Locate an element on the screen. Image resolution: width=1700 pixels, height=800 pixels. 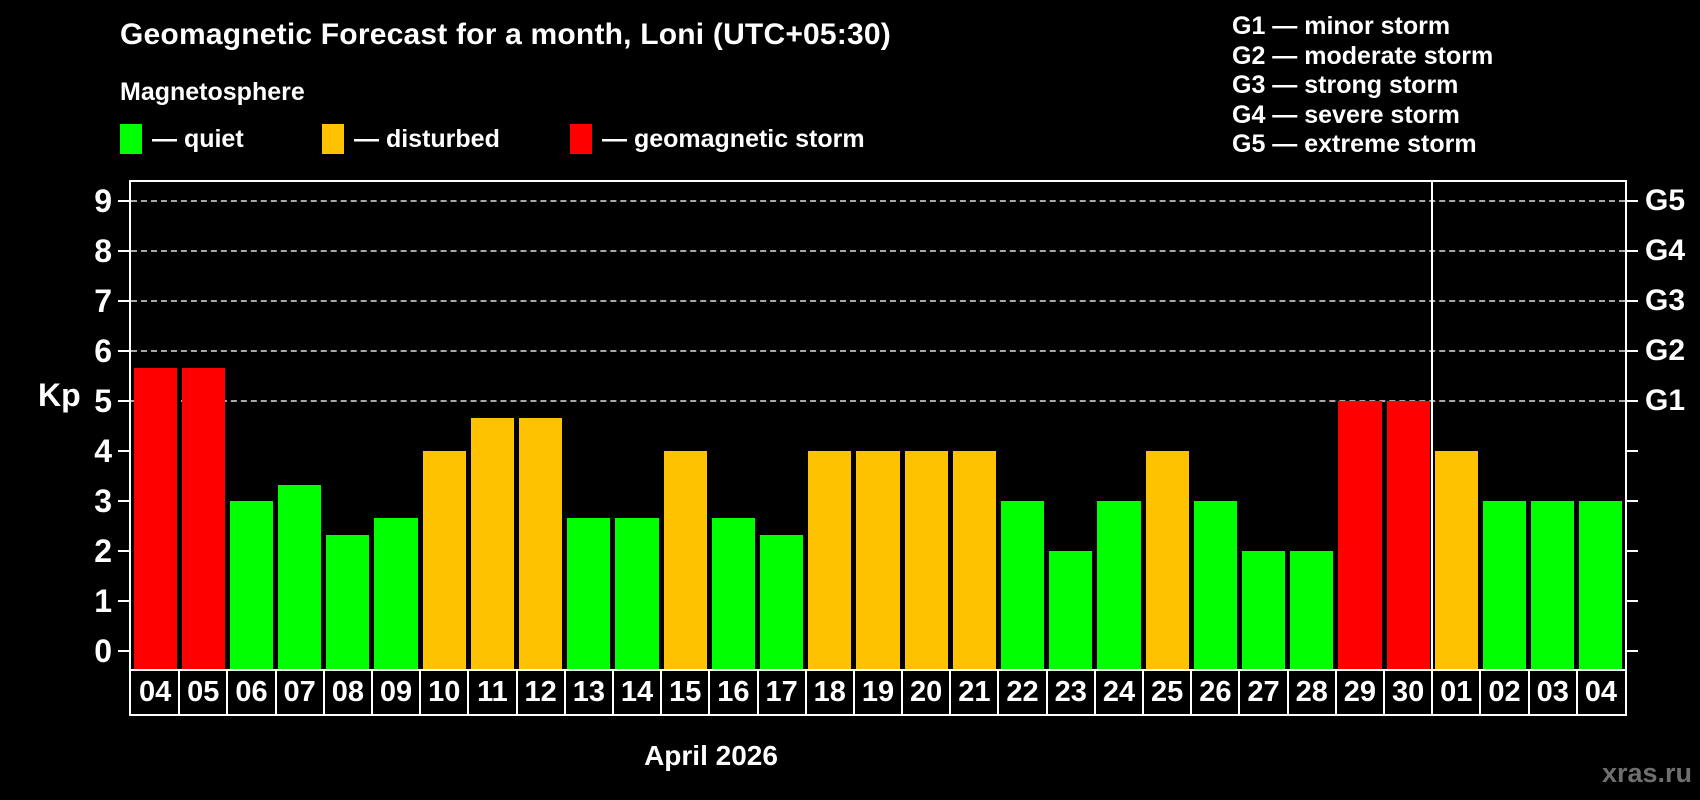
y-tick-label-6: 6 is located at coordinates (103, 351).